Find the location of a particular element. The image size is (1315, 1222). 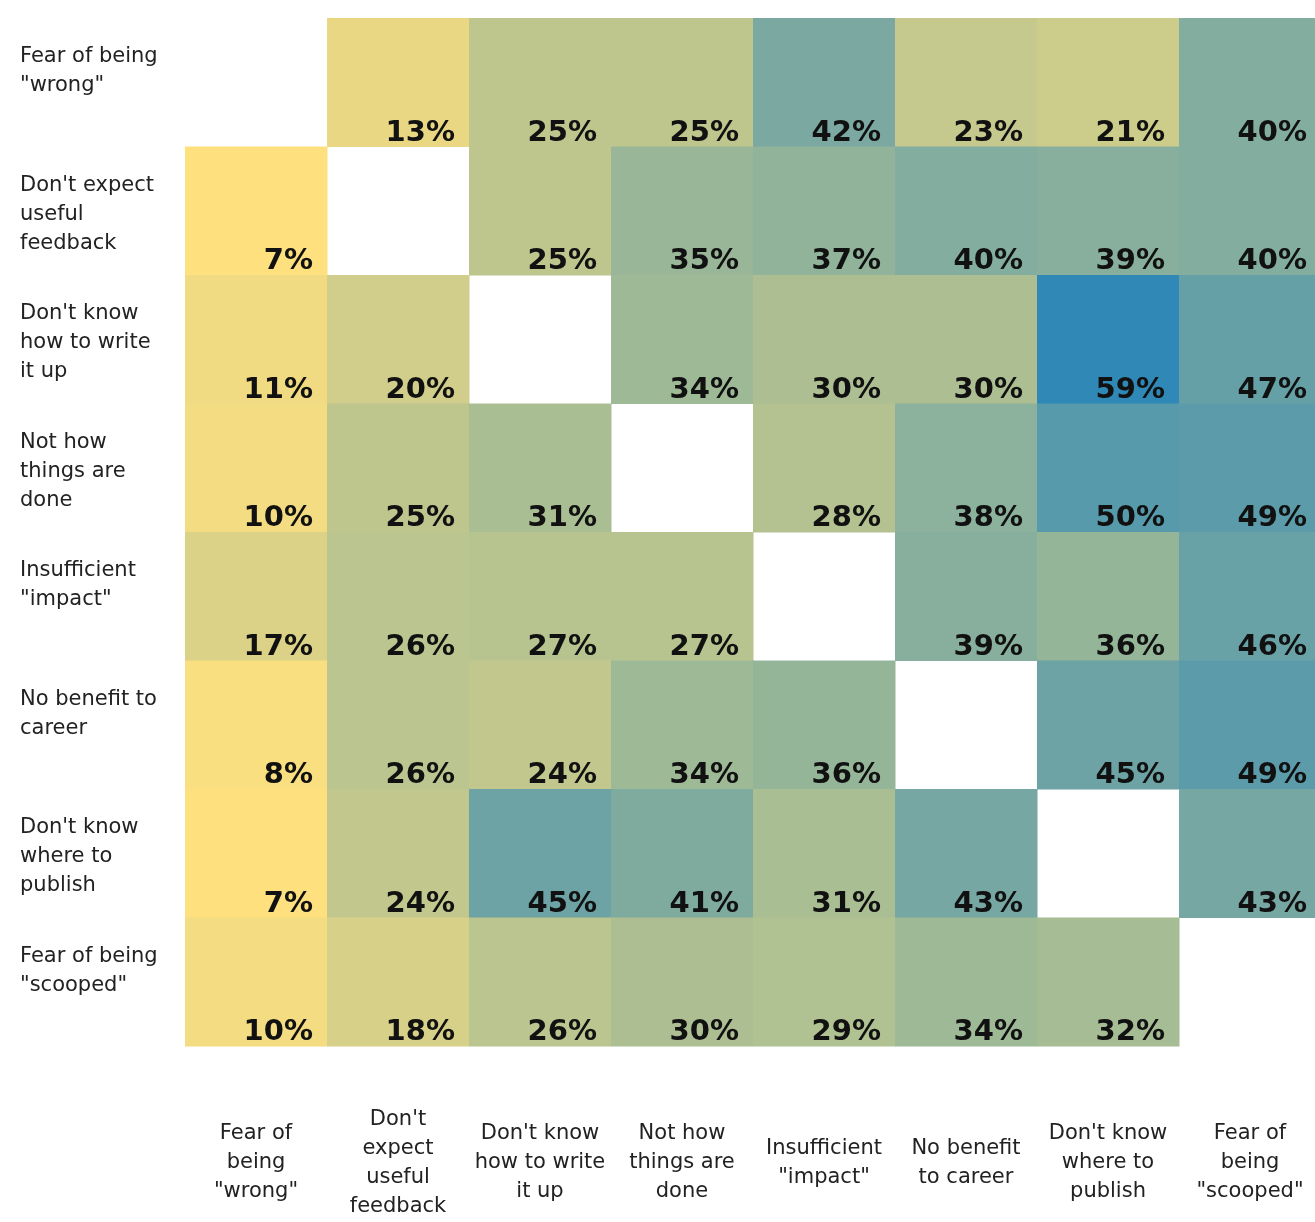

x-tick-label: Don't expect useful feedback is located at coordinates (398, 1161).